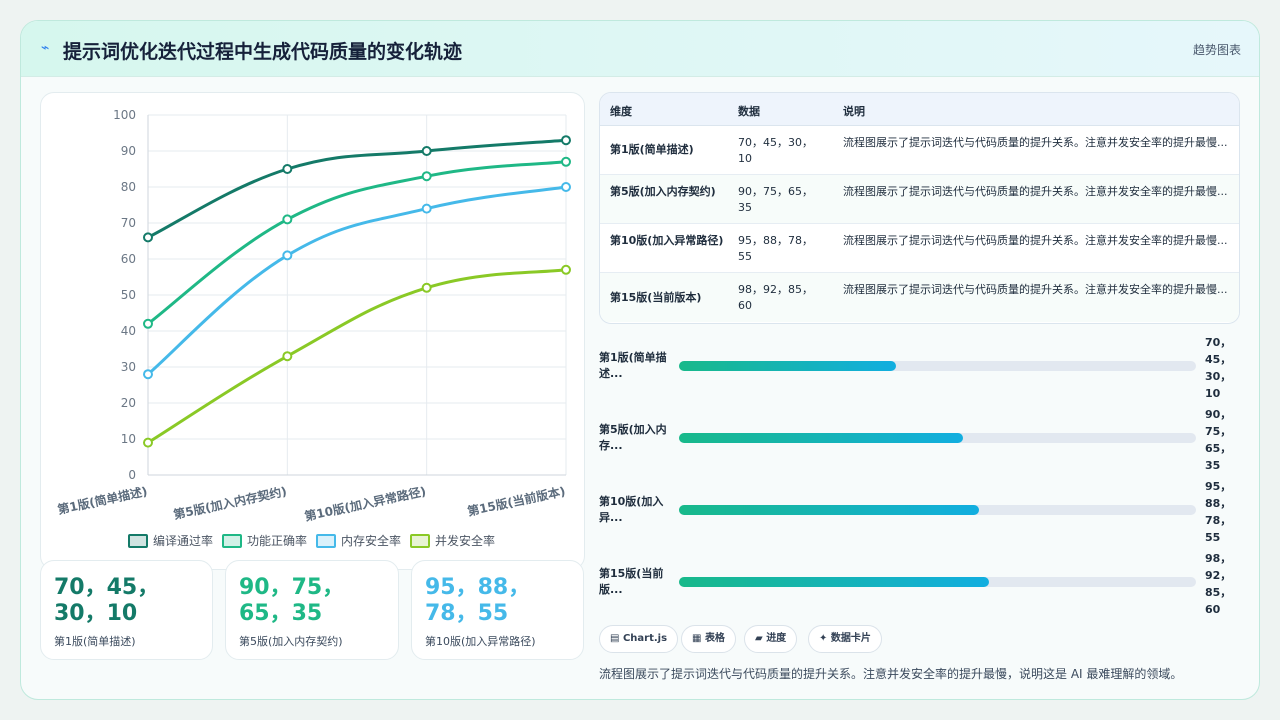 The image size is (1280, 720). Describe the element at coordinates (775, 150) in the screenshot. I see `table-cell-data: 70，45，30，10` at that location.